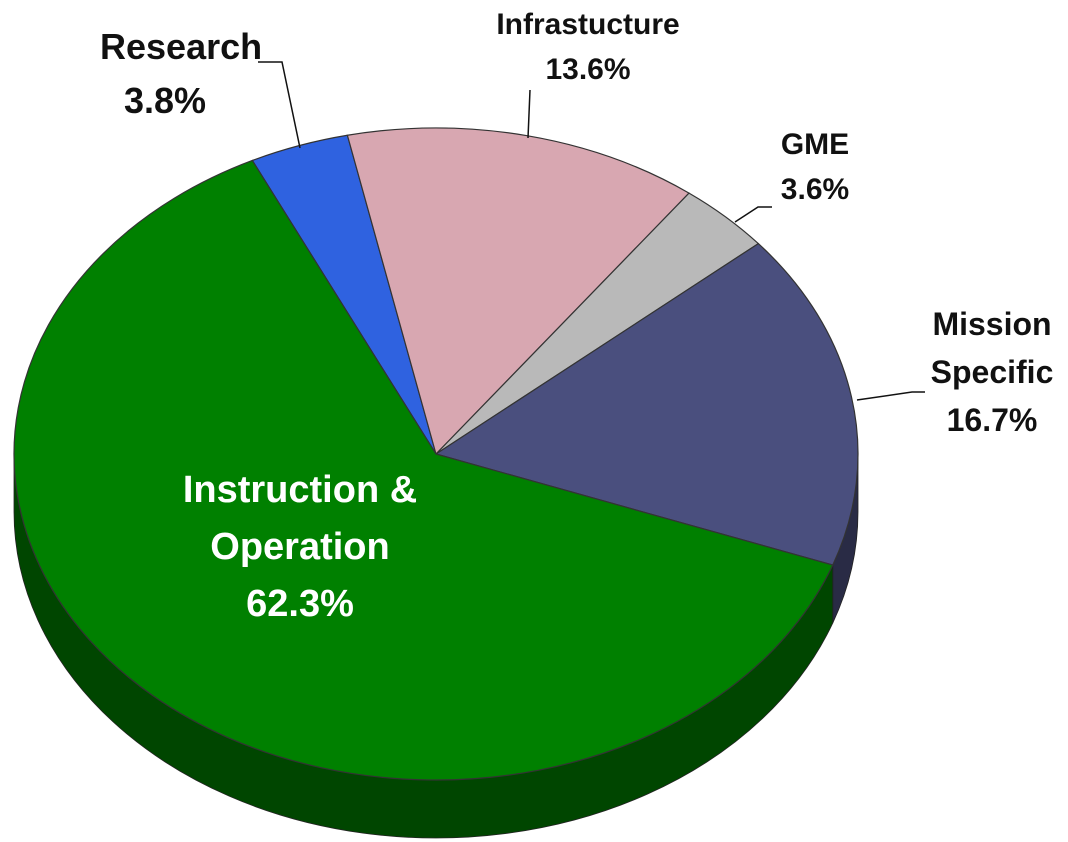 Image resolution: width=1068 pixels, height=842 pixels. I want to click on slice-label: GME 3.6%, so click(815, 167).